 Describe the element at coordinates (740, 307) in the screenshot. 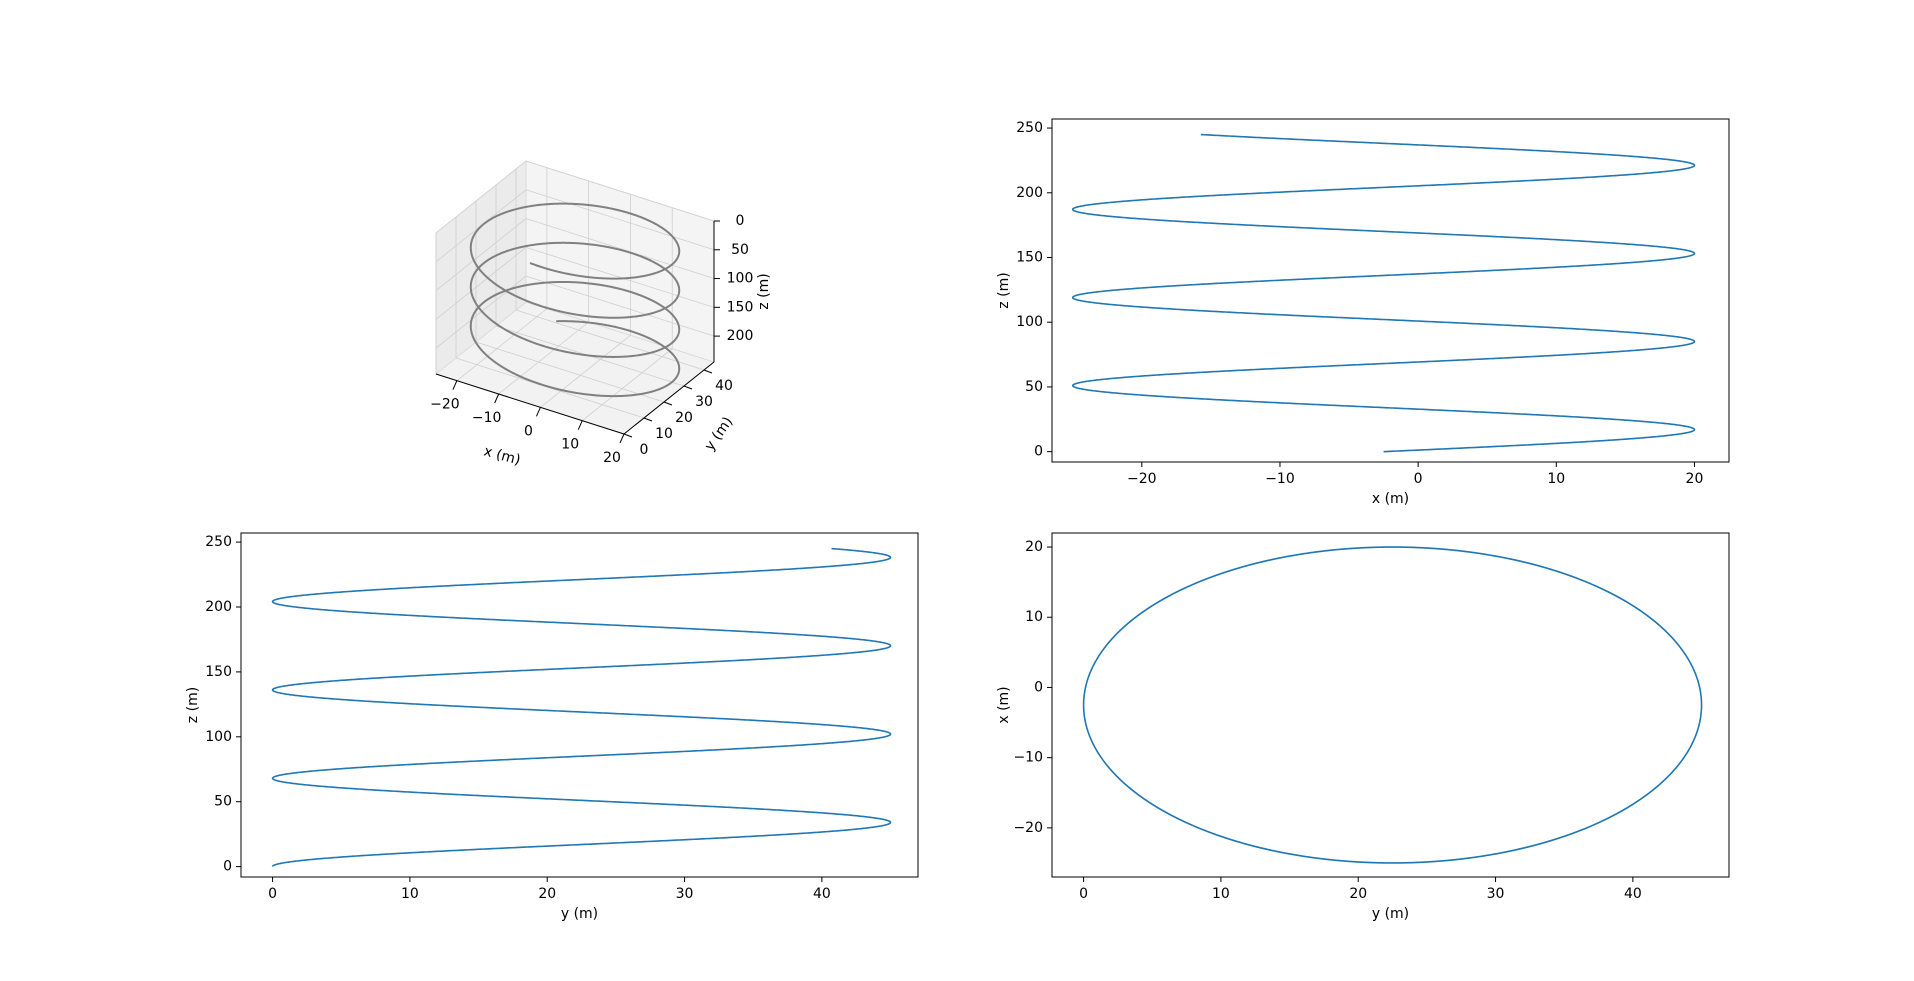

I see `z-tick-label: 150` at that location.